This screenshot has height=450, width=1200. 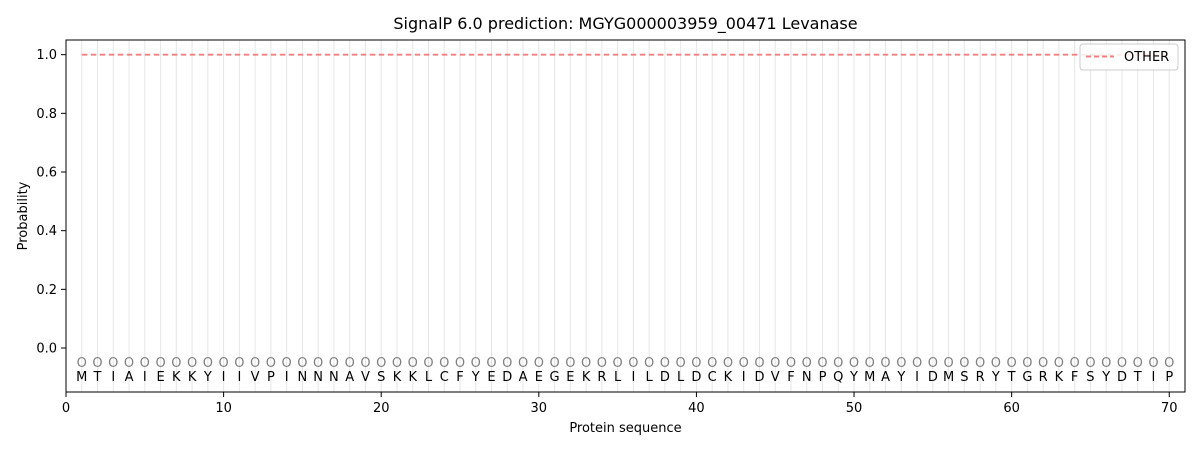 I want to click on x-tick-label: 10, so click(x=223, y=408).